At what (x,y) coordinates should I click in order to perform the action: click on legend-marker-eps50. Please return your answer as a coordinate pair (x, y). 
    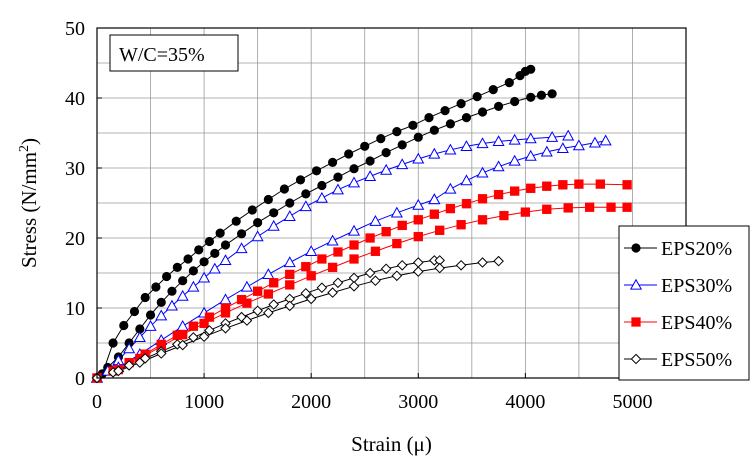
    Looking at the image, I should click on (636, 359).